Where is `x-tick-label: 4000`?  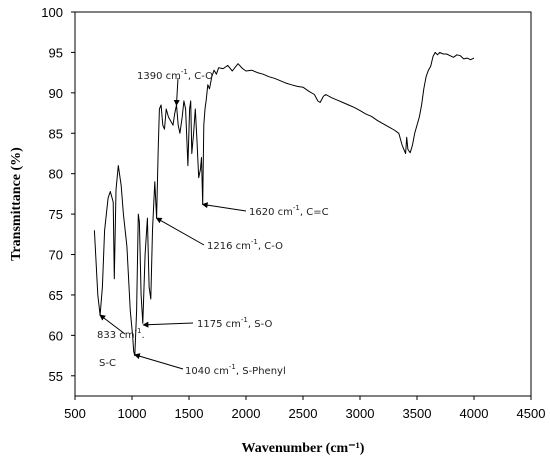
x-tick-label: 4000 is located at coordinates (474, 413).